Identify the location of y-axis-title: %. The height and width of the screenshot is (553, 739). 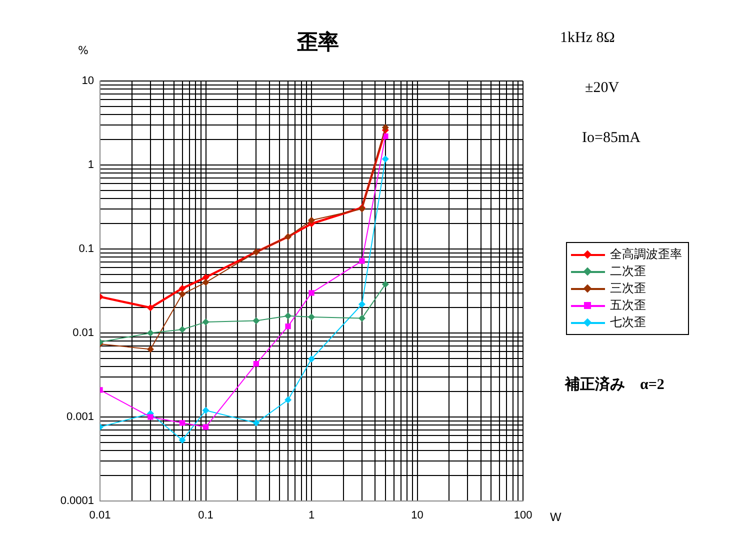
(83, 50).